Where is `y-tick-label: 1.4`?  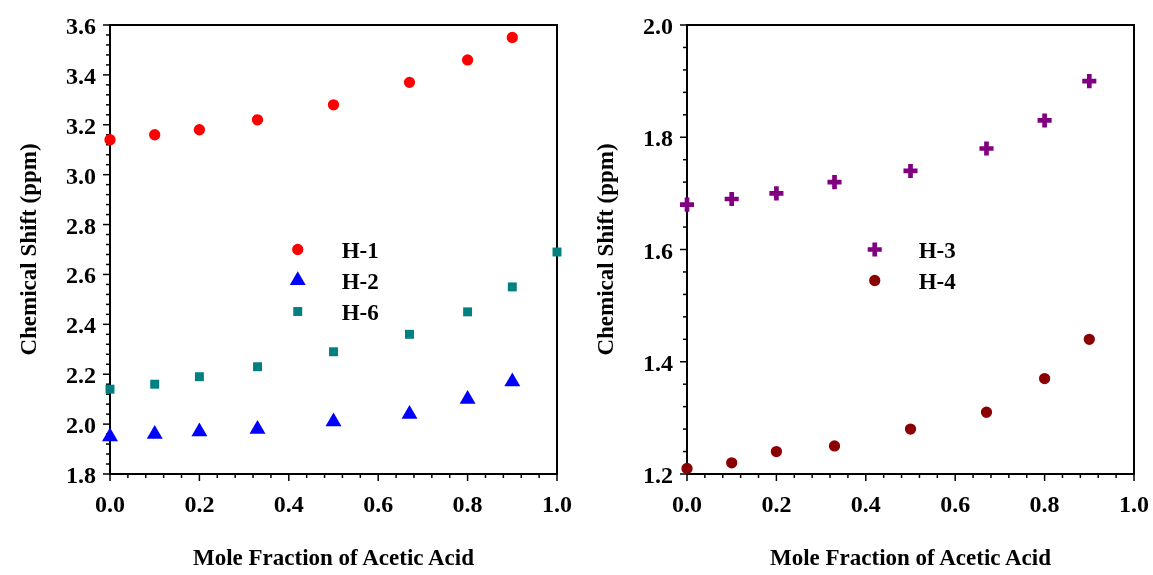 y-tick-label: 1.4 is located at coordinates (658, 362).